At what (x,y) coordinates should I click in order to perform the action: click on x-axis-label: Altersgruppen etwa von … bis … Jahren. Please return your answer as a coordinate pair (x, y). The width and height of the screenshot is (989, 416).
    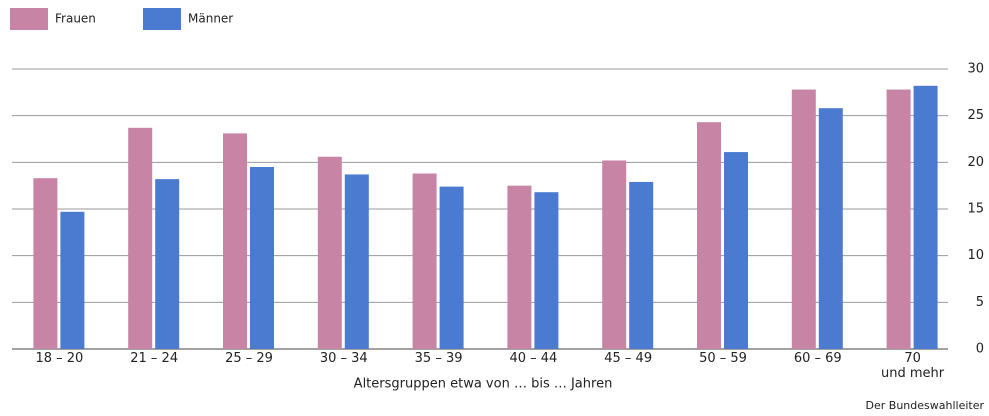
    Looking at the image, I should click on (483, 384).